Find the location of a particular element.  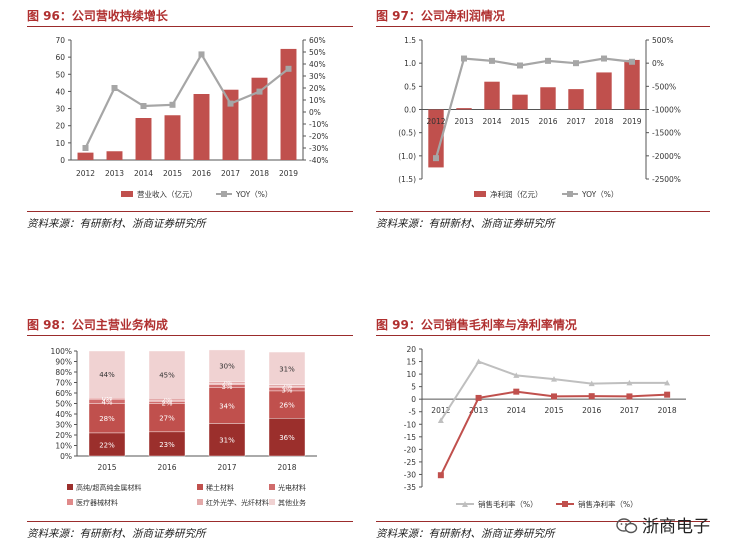

wechat-icon is located at coordinates (627, 526).